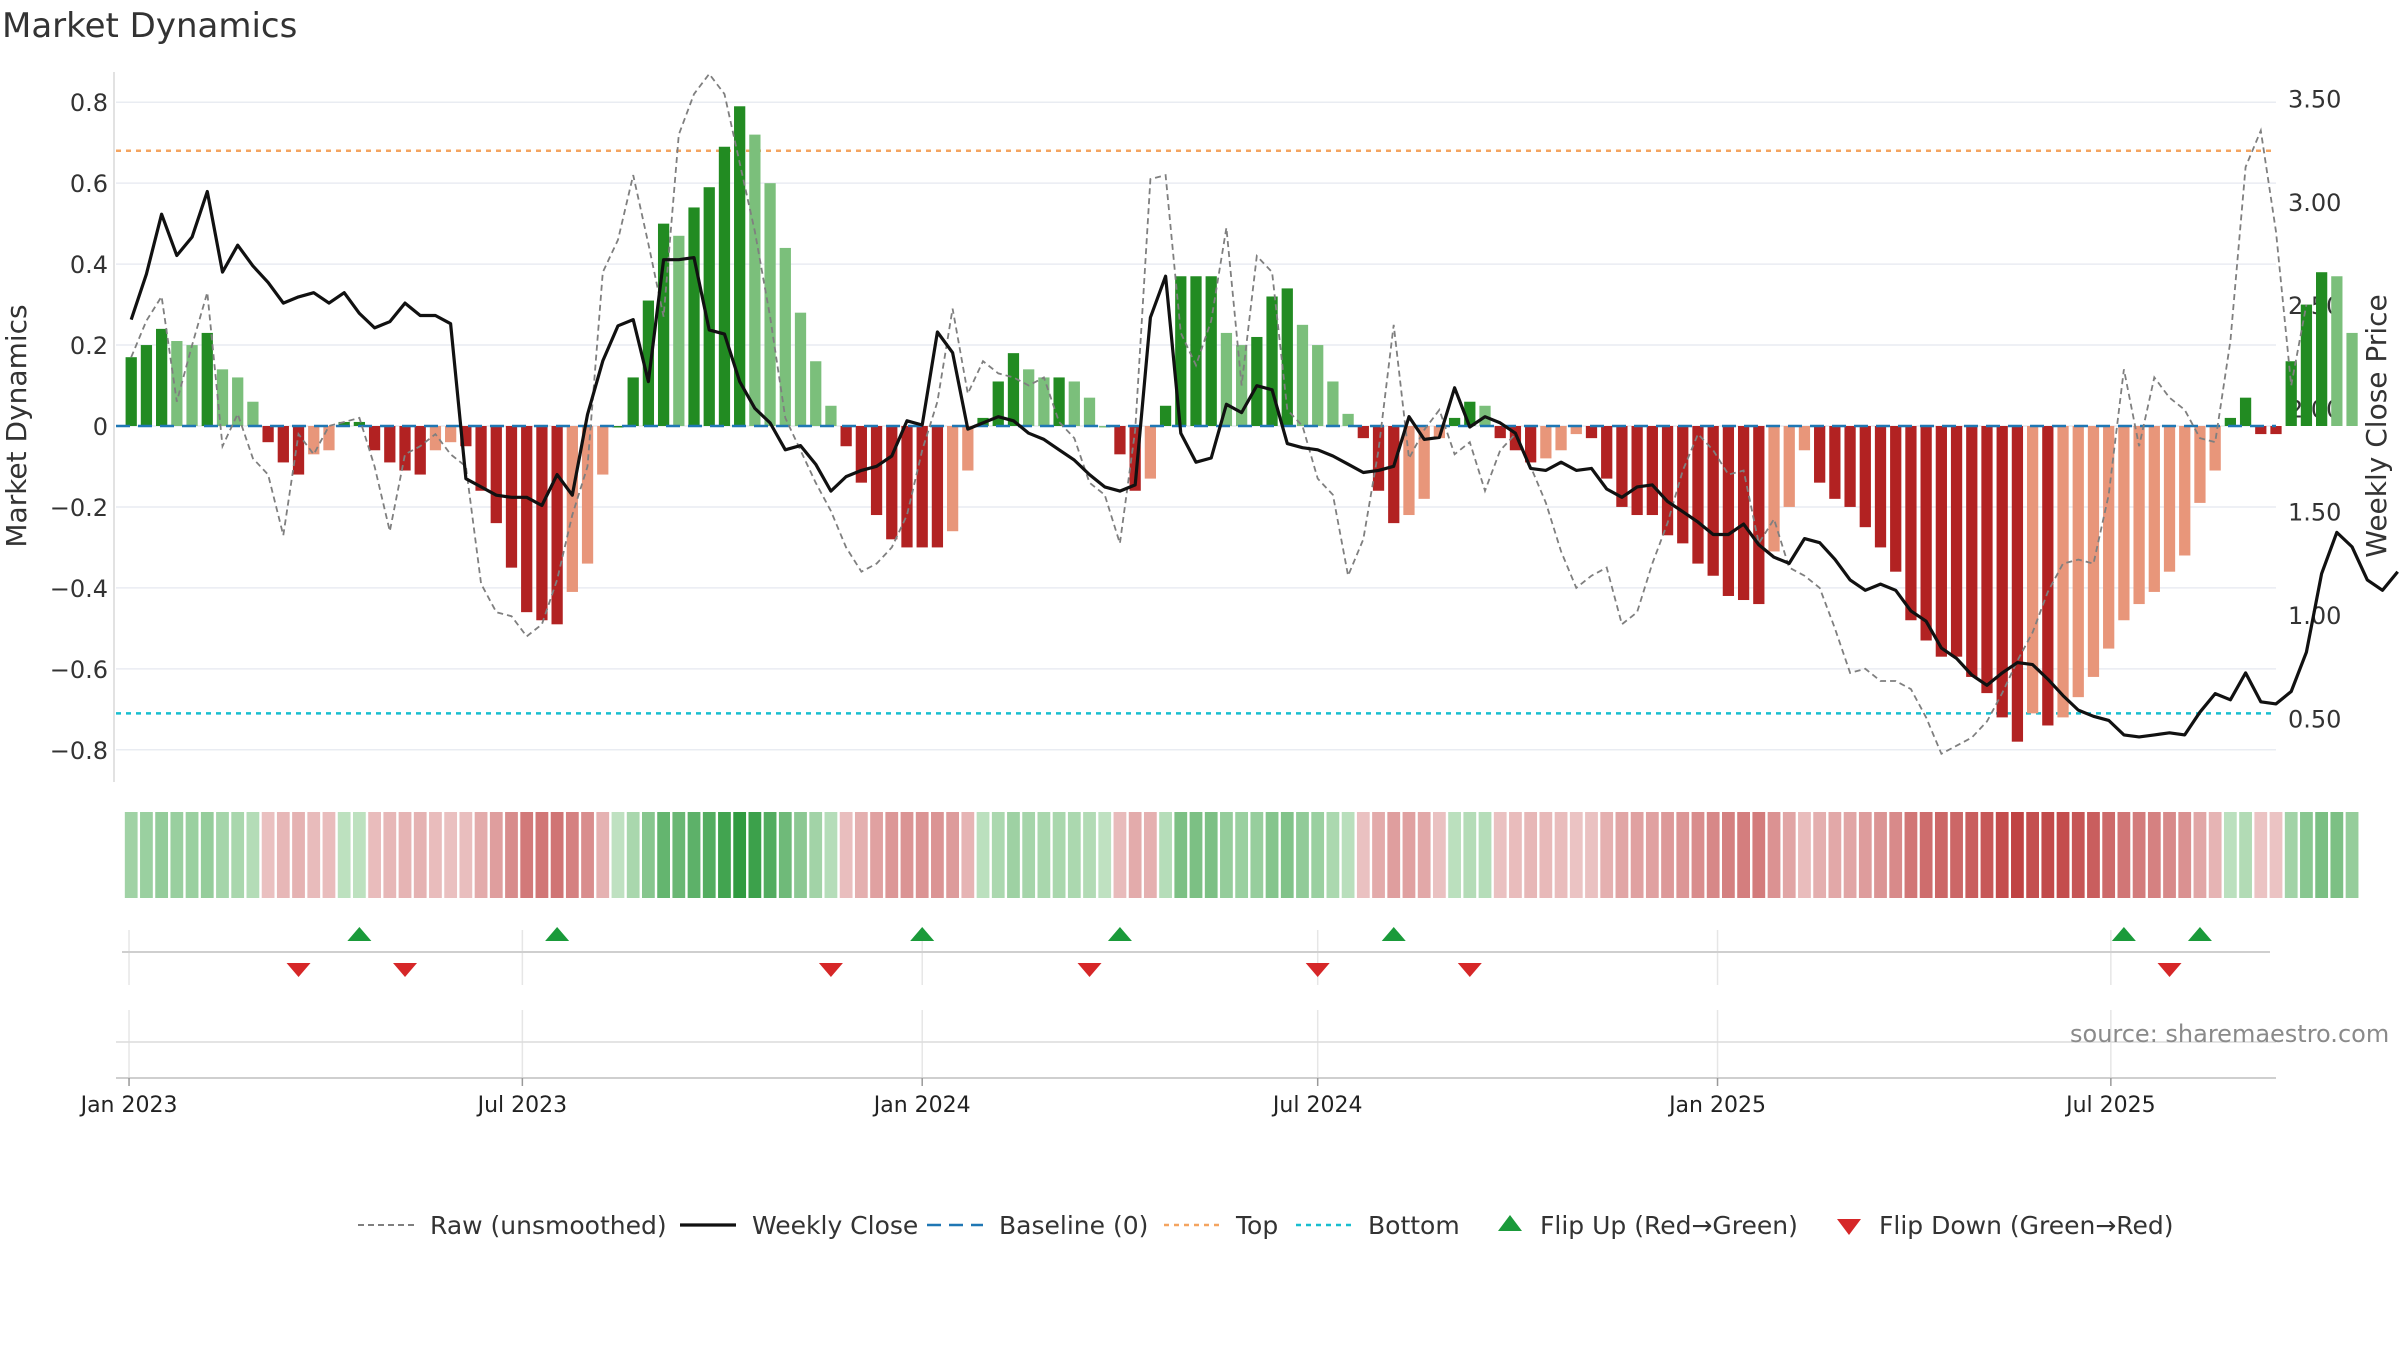  I want to click on y2-tick-label: 3.00, so click(2314, 203).